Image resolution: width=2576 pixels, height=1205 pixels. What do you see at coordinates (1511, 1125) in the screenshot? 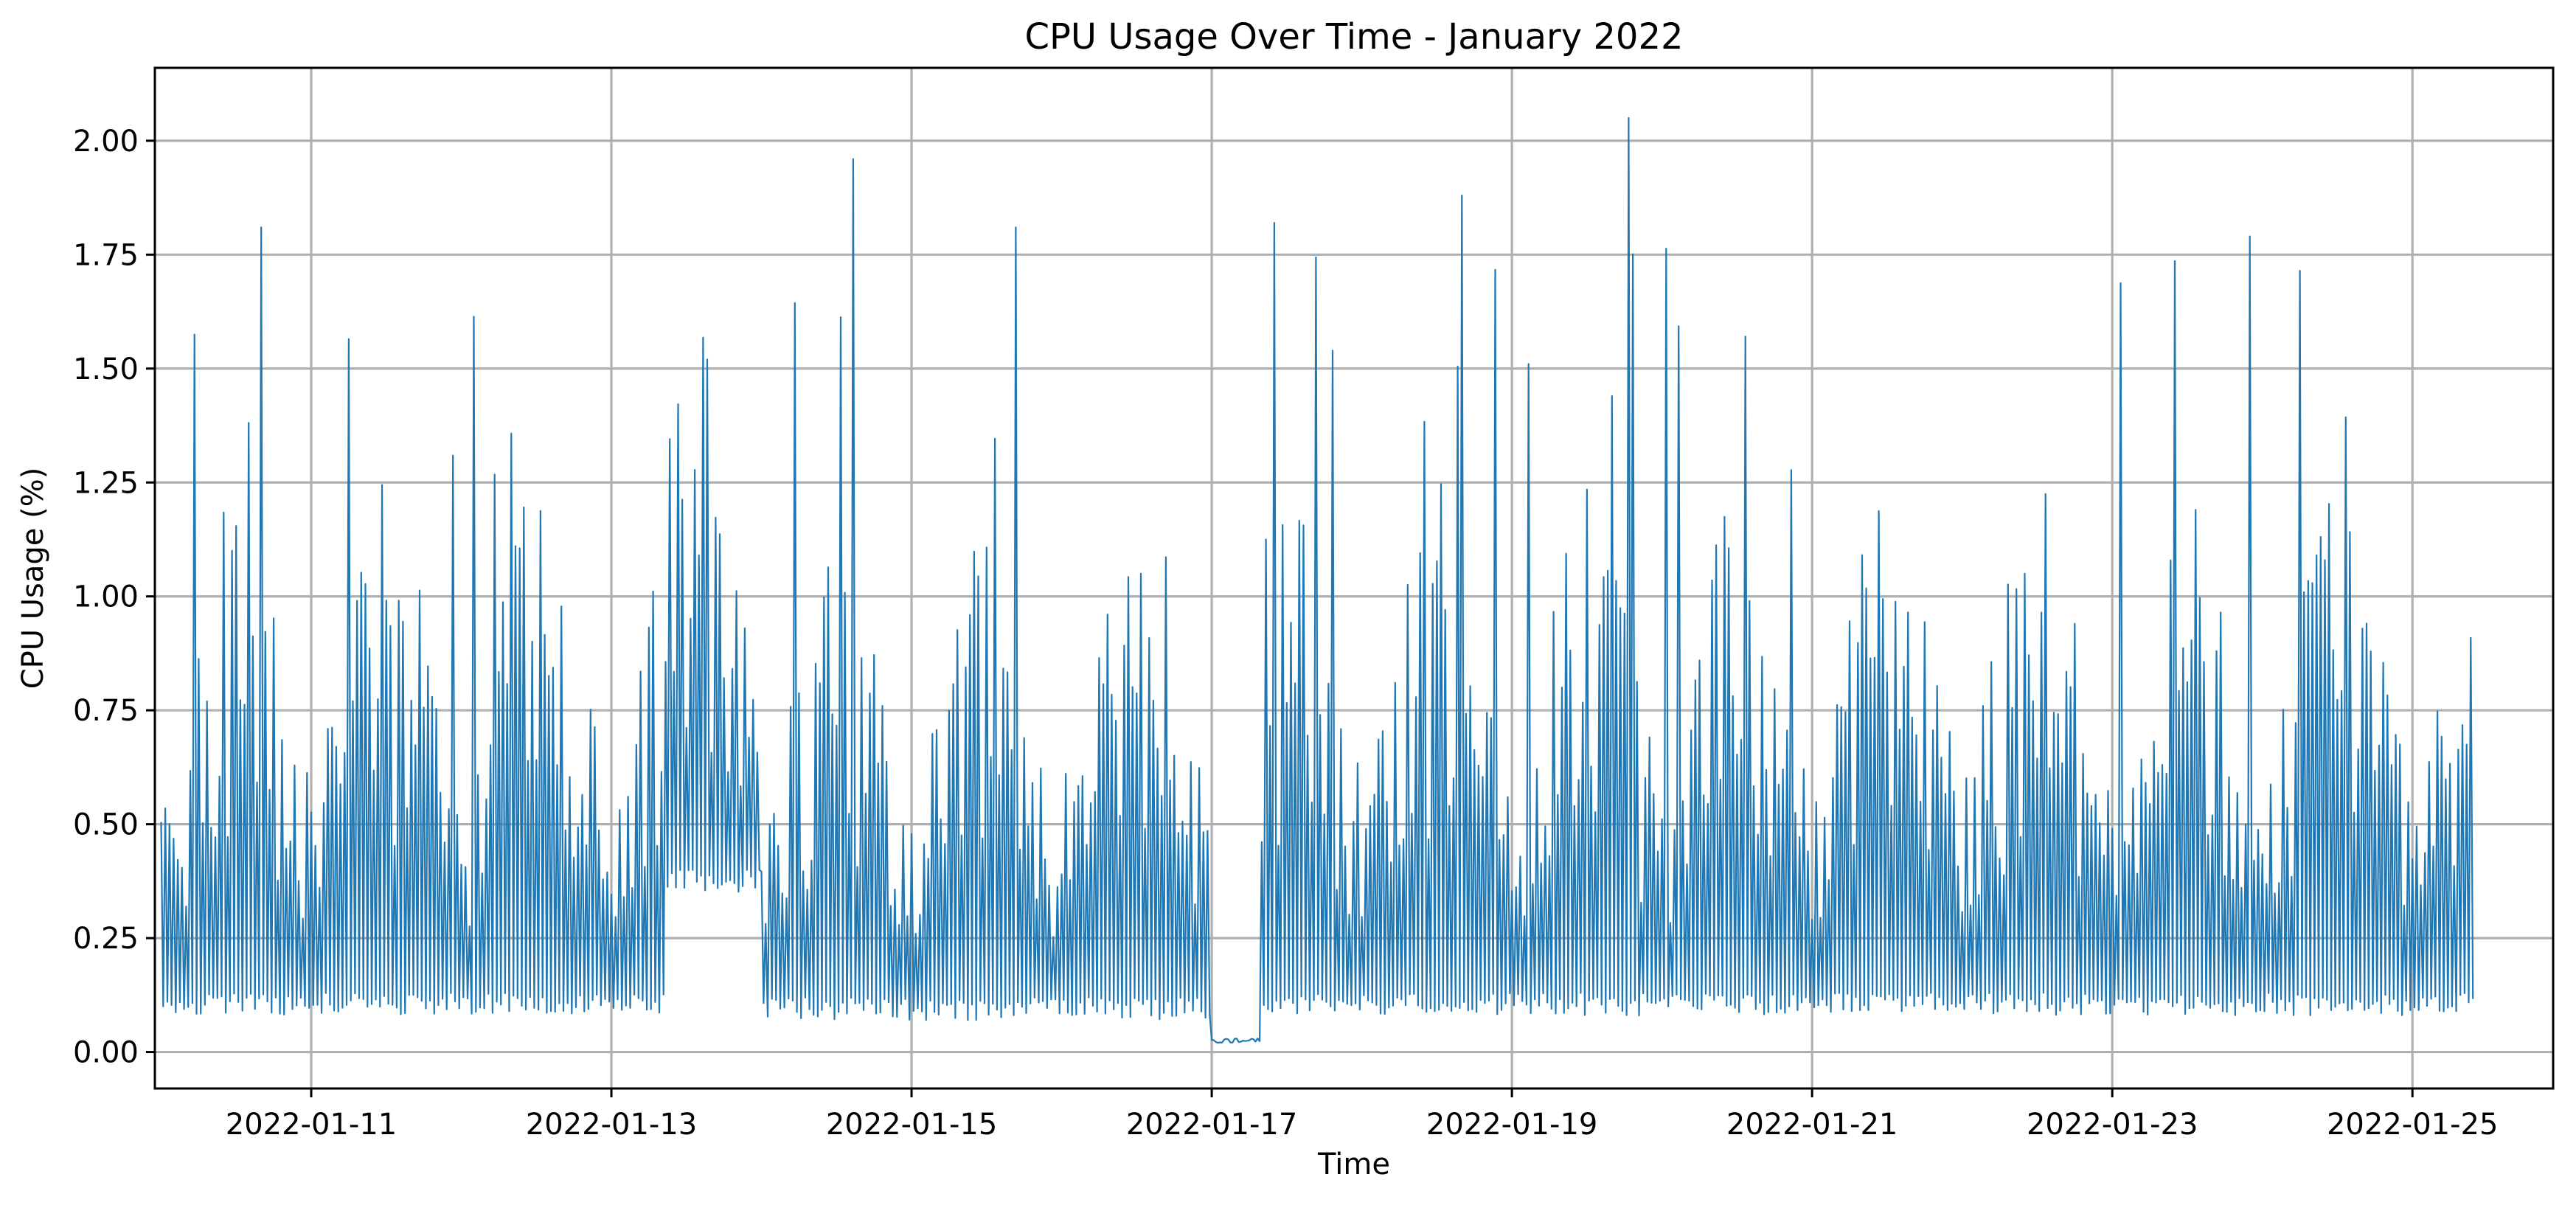
I see `x-tick-label: 2022-01-19` at bounding box center [1511, 1125].